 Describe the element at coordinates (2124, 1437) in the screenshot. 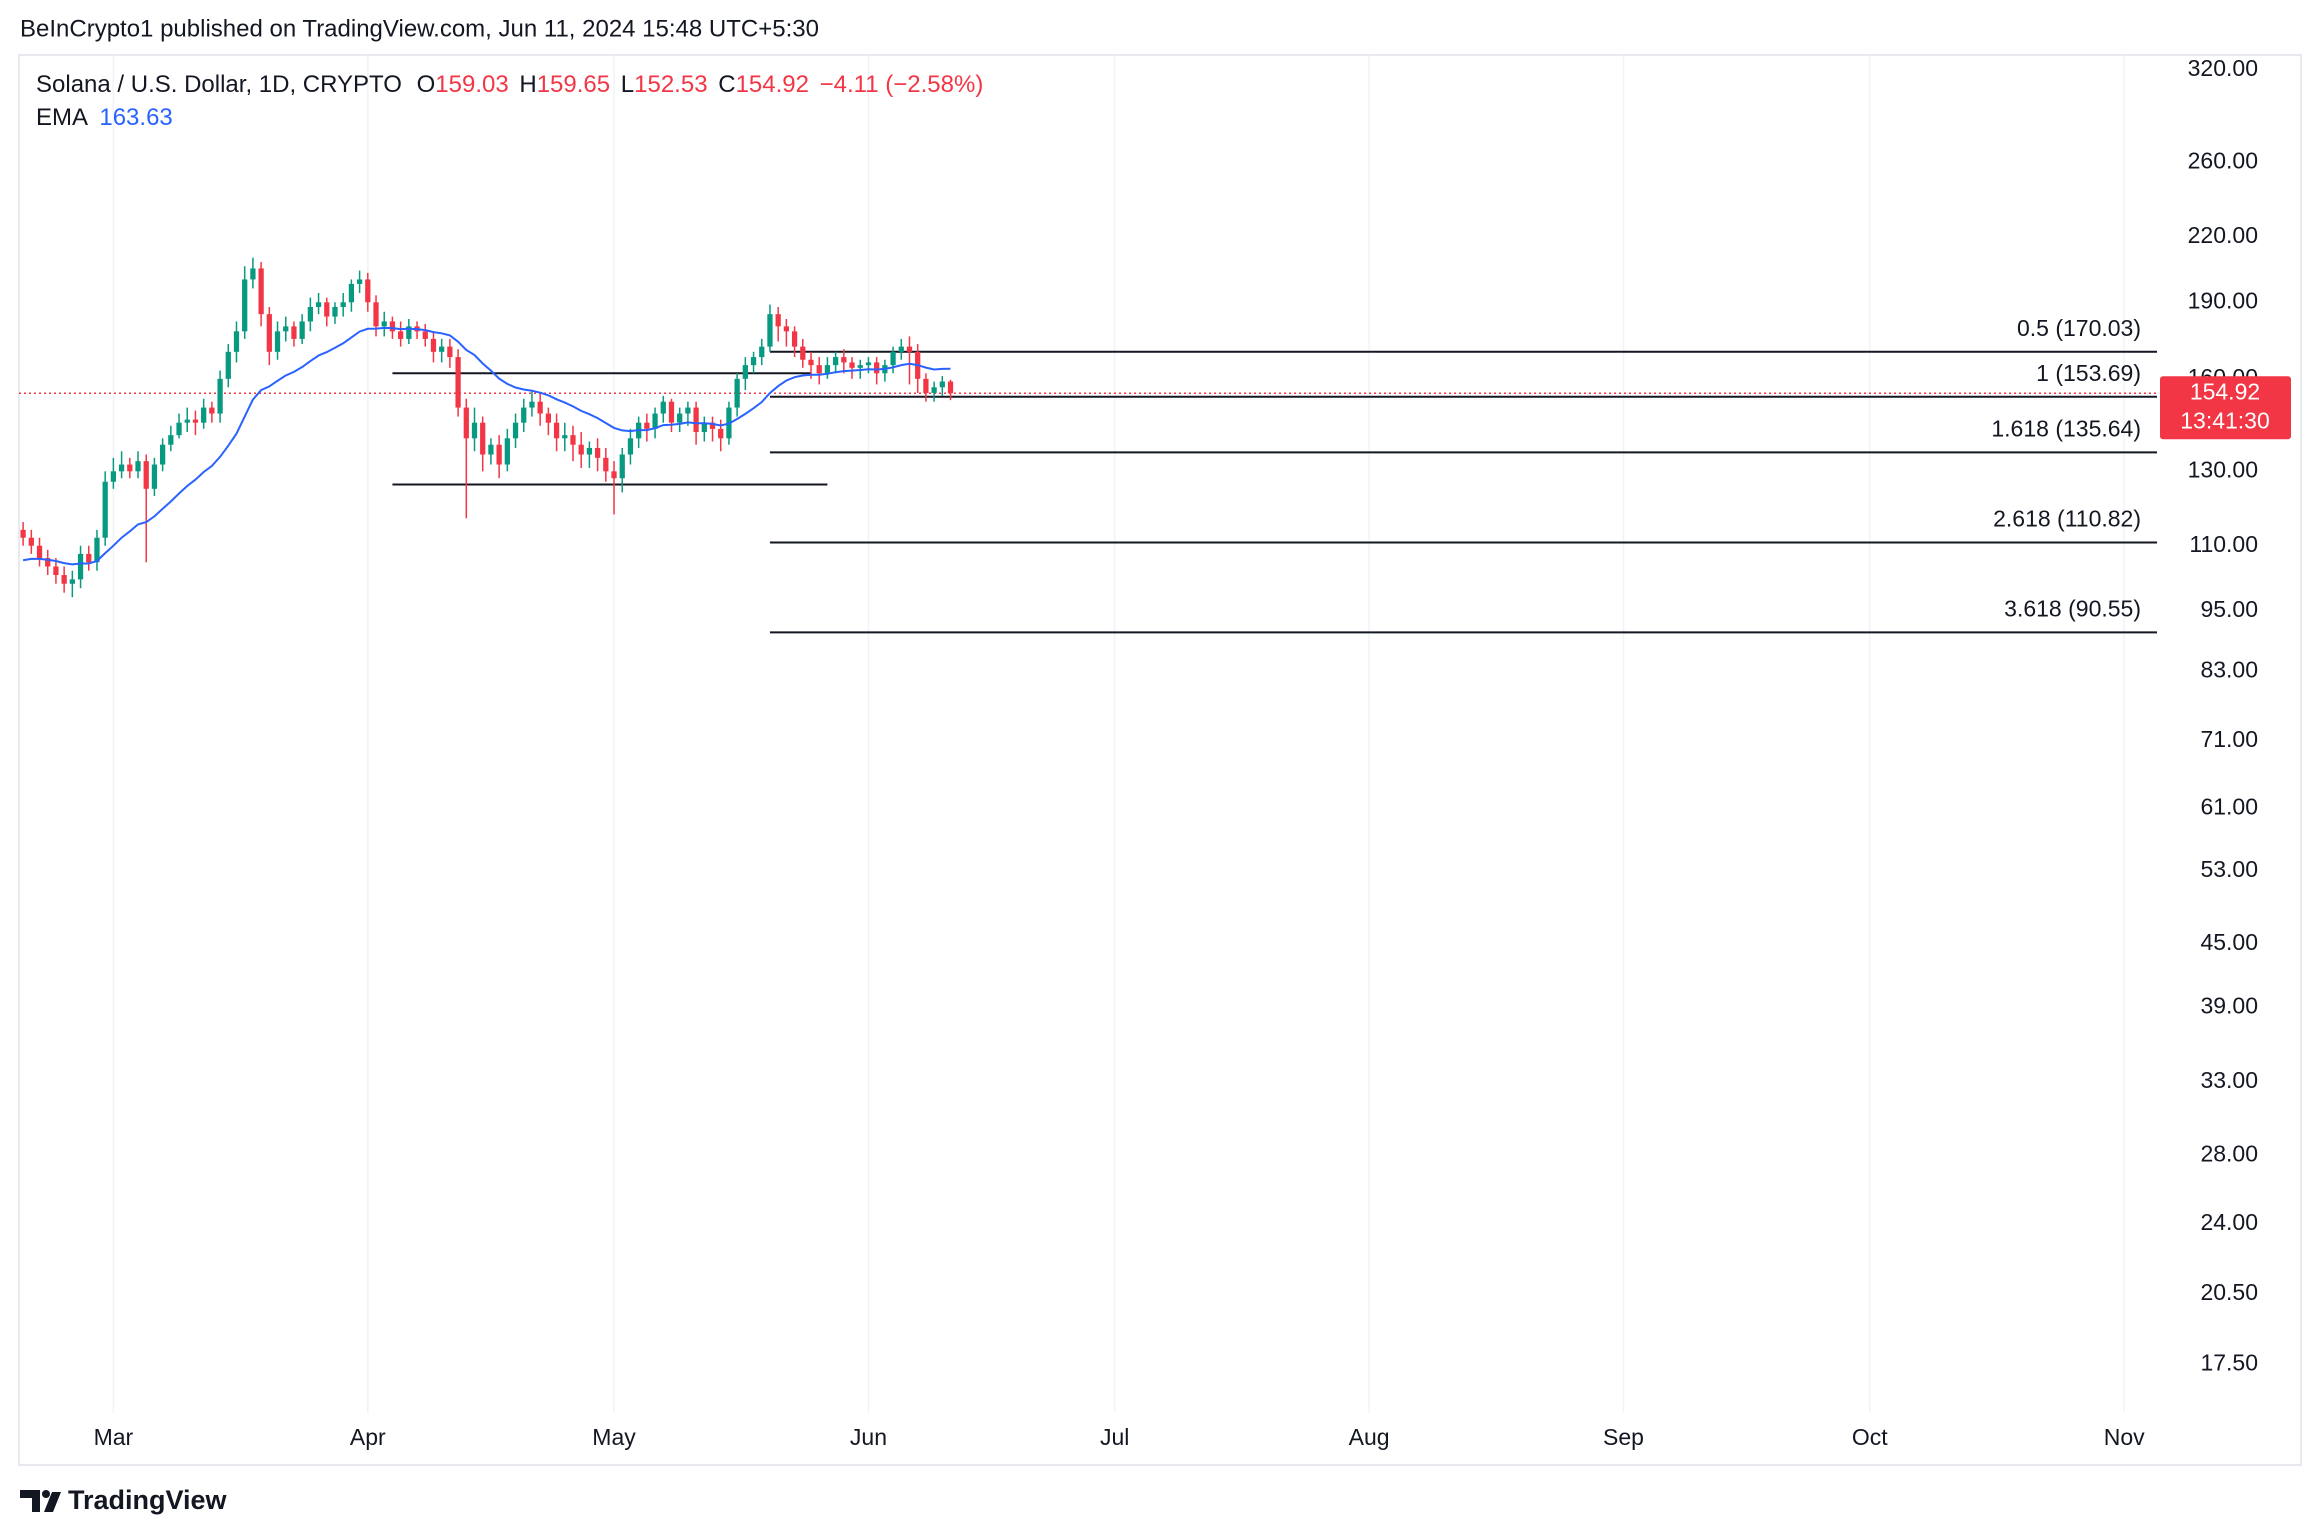

I see `x-tick-label: Nov` at that location.